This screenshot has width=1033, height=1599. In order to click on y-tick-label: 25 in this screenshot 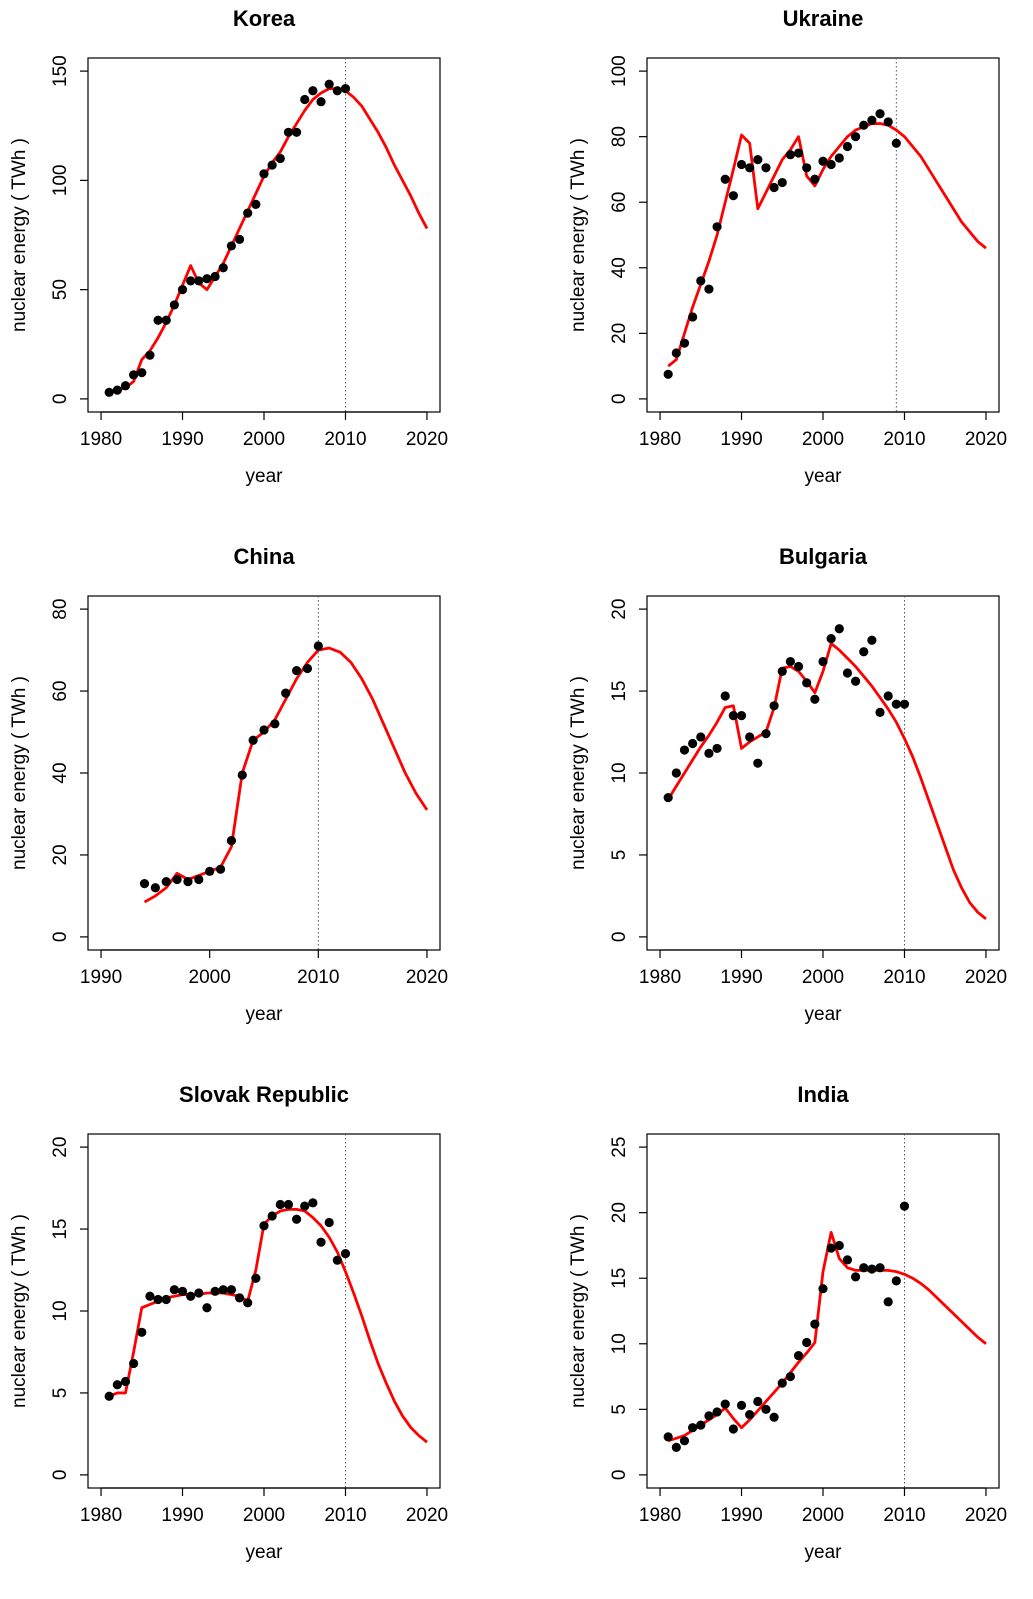, I will do `click(619, 1147)`.